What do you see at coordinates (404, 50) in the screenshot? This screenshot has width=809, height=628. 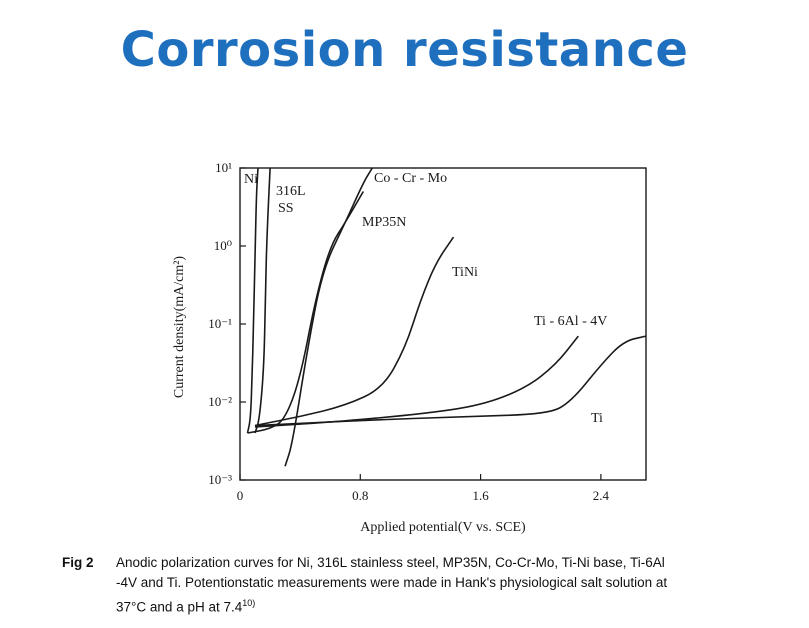 I see `slide-title: Corrosion resistance` at bounding box center [404, 50].